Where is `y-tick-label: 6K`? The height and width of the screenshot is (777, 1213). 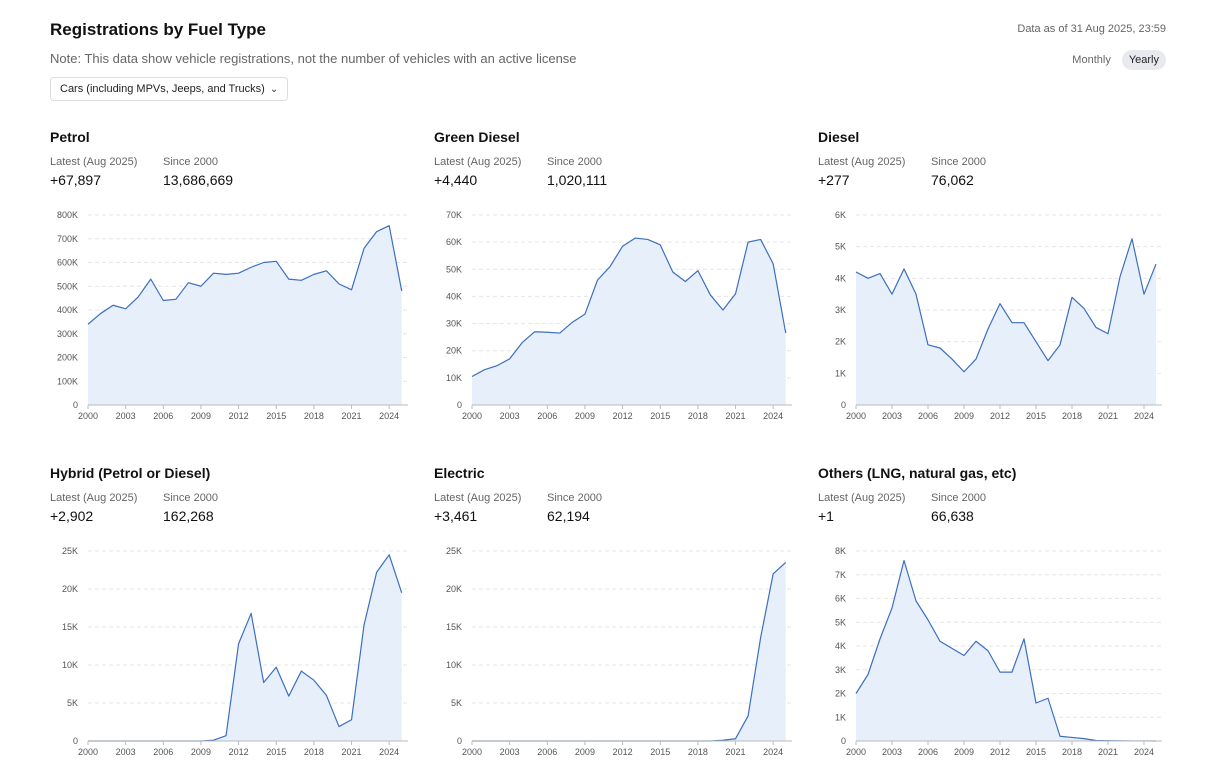 y-tick-label: 6K is located at coordinates (840, 215).